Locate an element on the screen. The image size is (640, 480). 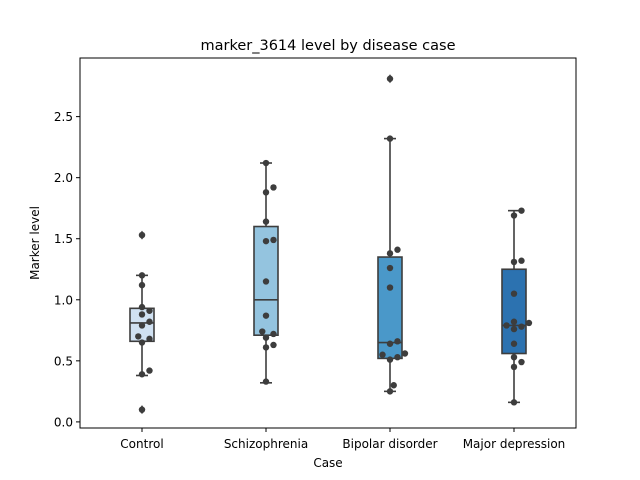
y-tick-label: 1.5 is located at coordinates (63, 239).